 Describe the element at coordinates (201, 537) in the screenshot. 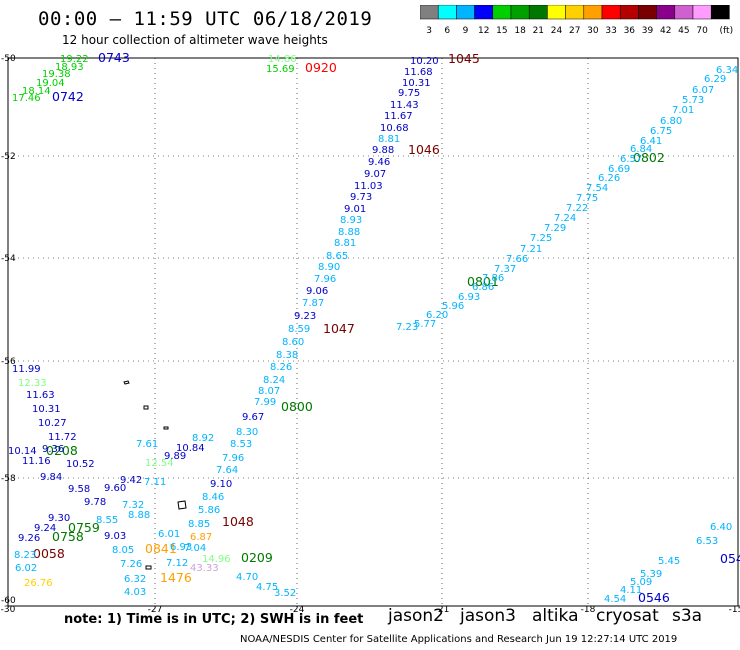

I see `swh-value-label: 6.87` at that location.